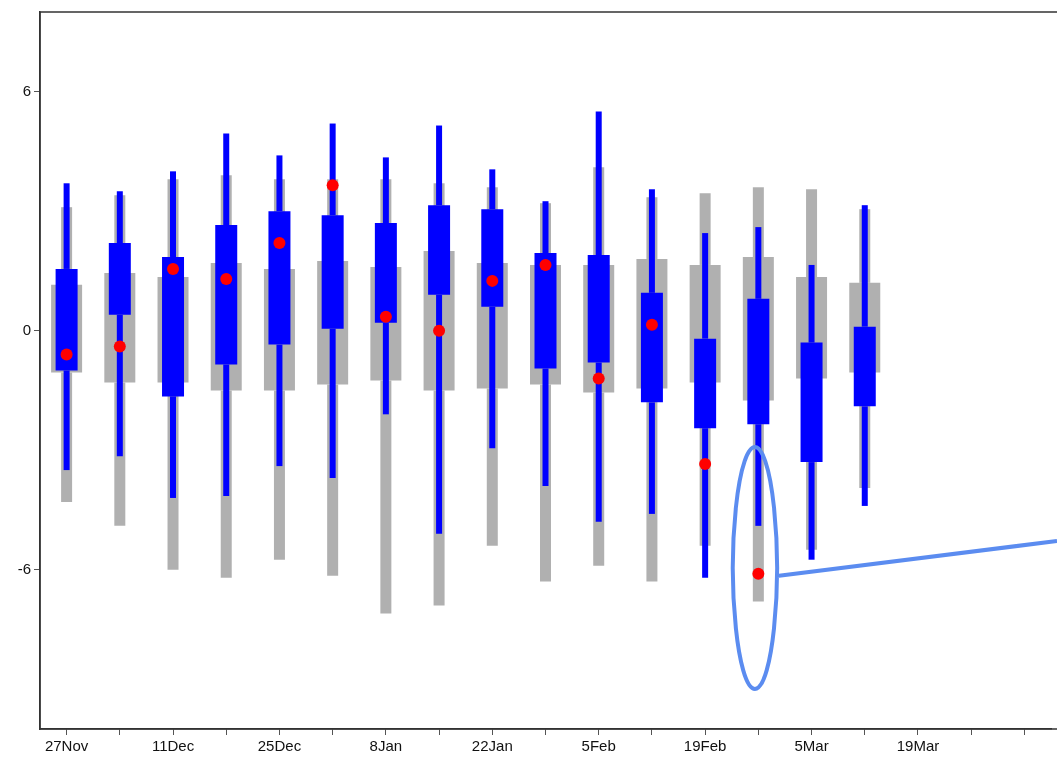 The height and width of the screenshot is (763, 1057). I want to click on x-tick-label: 8Jan, so click(386, 746).